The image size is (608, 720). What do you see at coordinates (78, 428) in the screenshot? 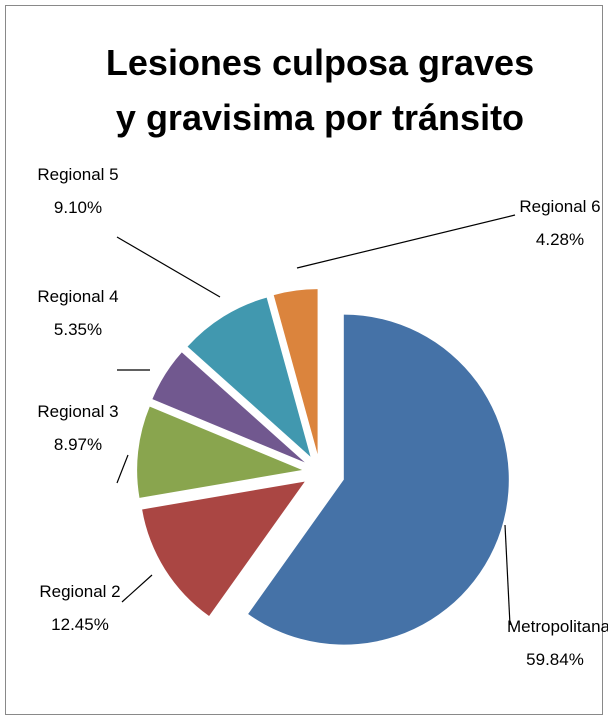
I see `data-label: Regional 3 8.97%` at bounding box center [78, 428].